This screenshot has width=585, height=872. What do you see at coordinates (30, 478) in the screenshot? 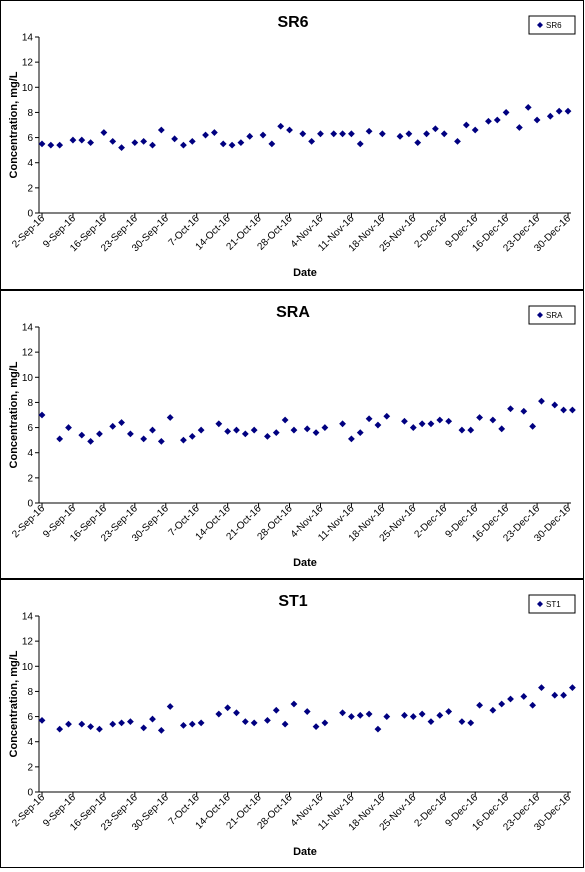
I see `y-tick-label: 2` at bounding box center [30, 478].